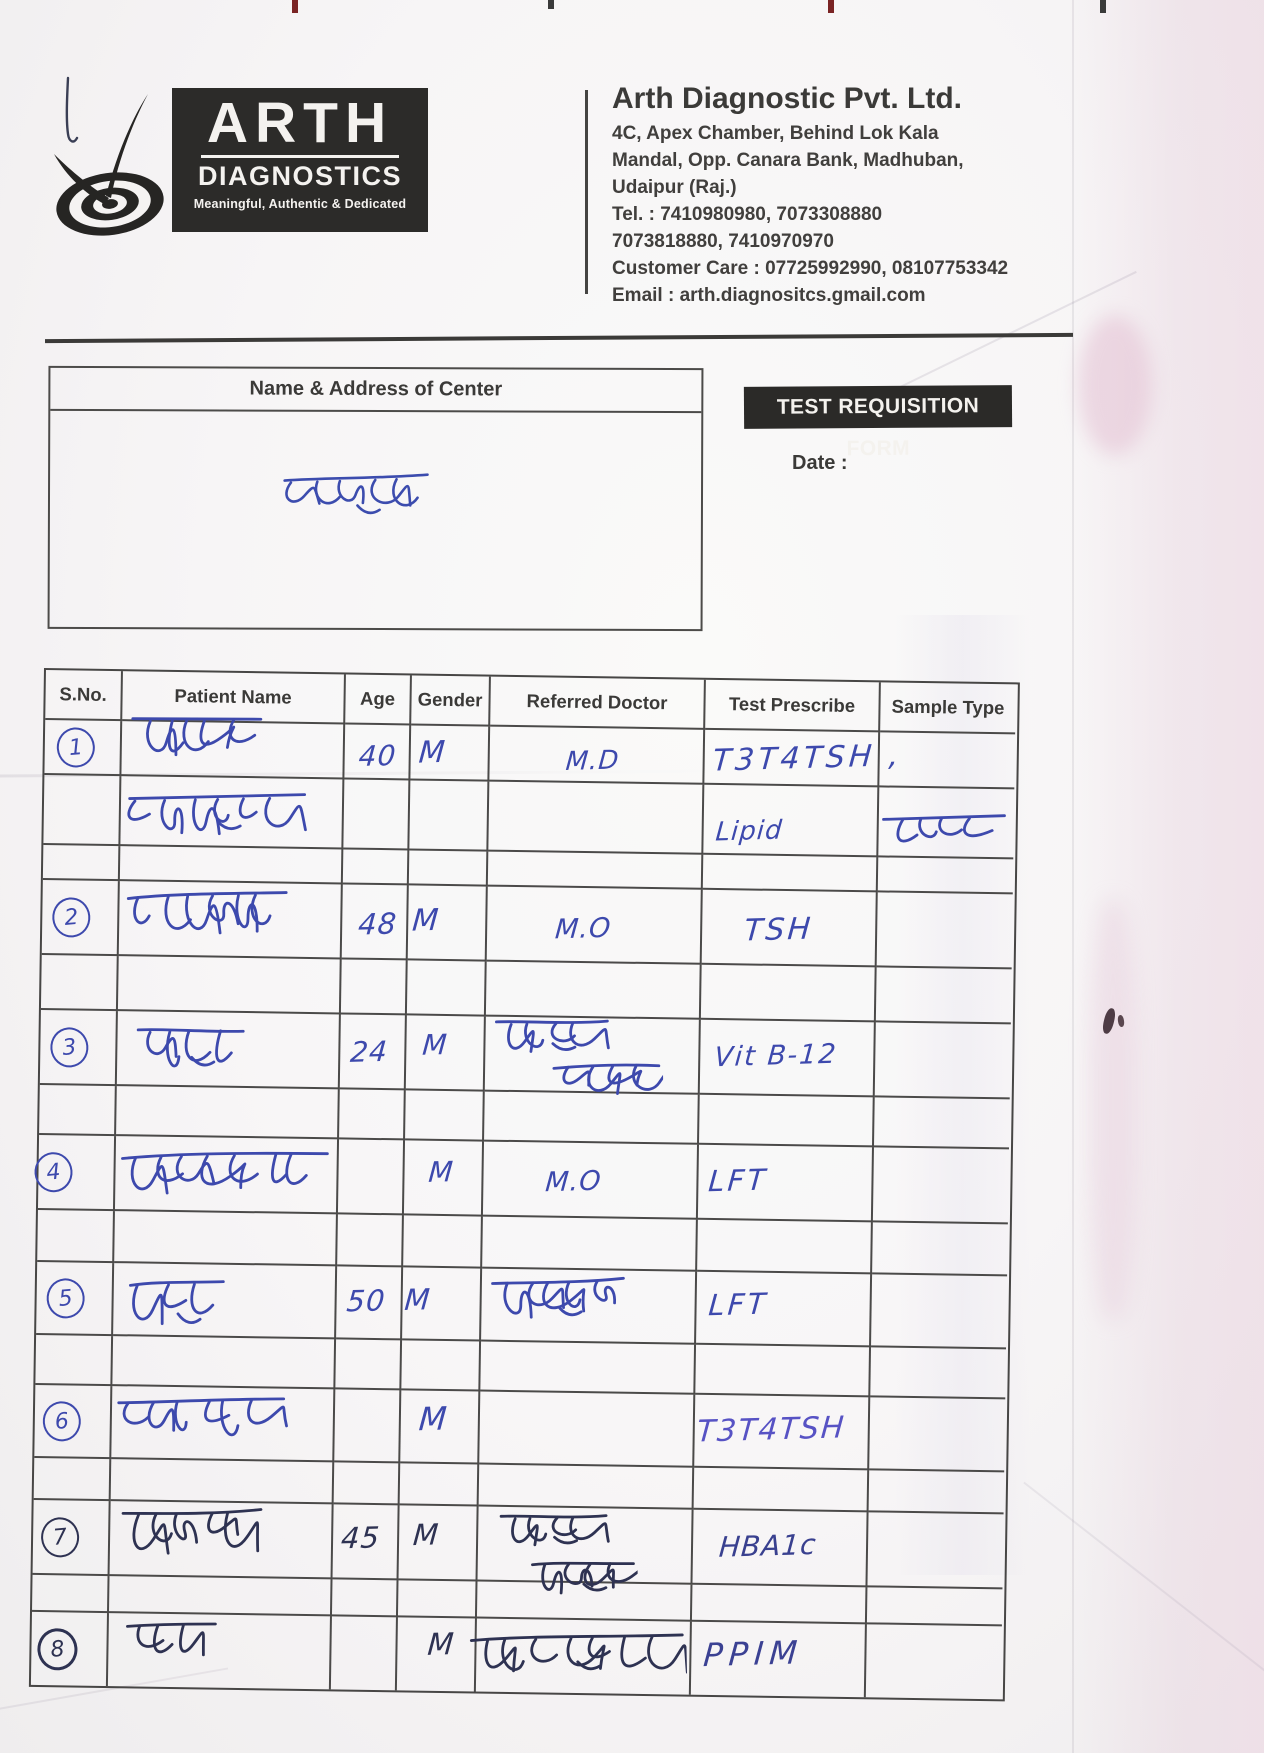 The width and height of the screenshot is (1264, 1753). Describe the element at coordinates (300, 204) in the screenshot. I see `logo-tagline: Meaningful, Authentic & Dedicated` at that location.